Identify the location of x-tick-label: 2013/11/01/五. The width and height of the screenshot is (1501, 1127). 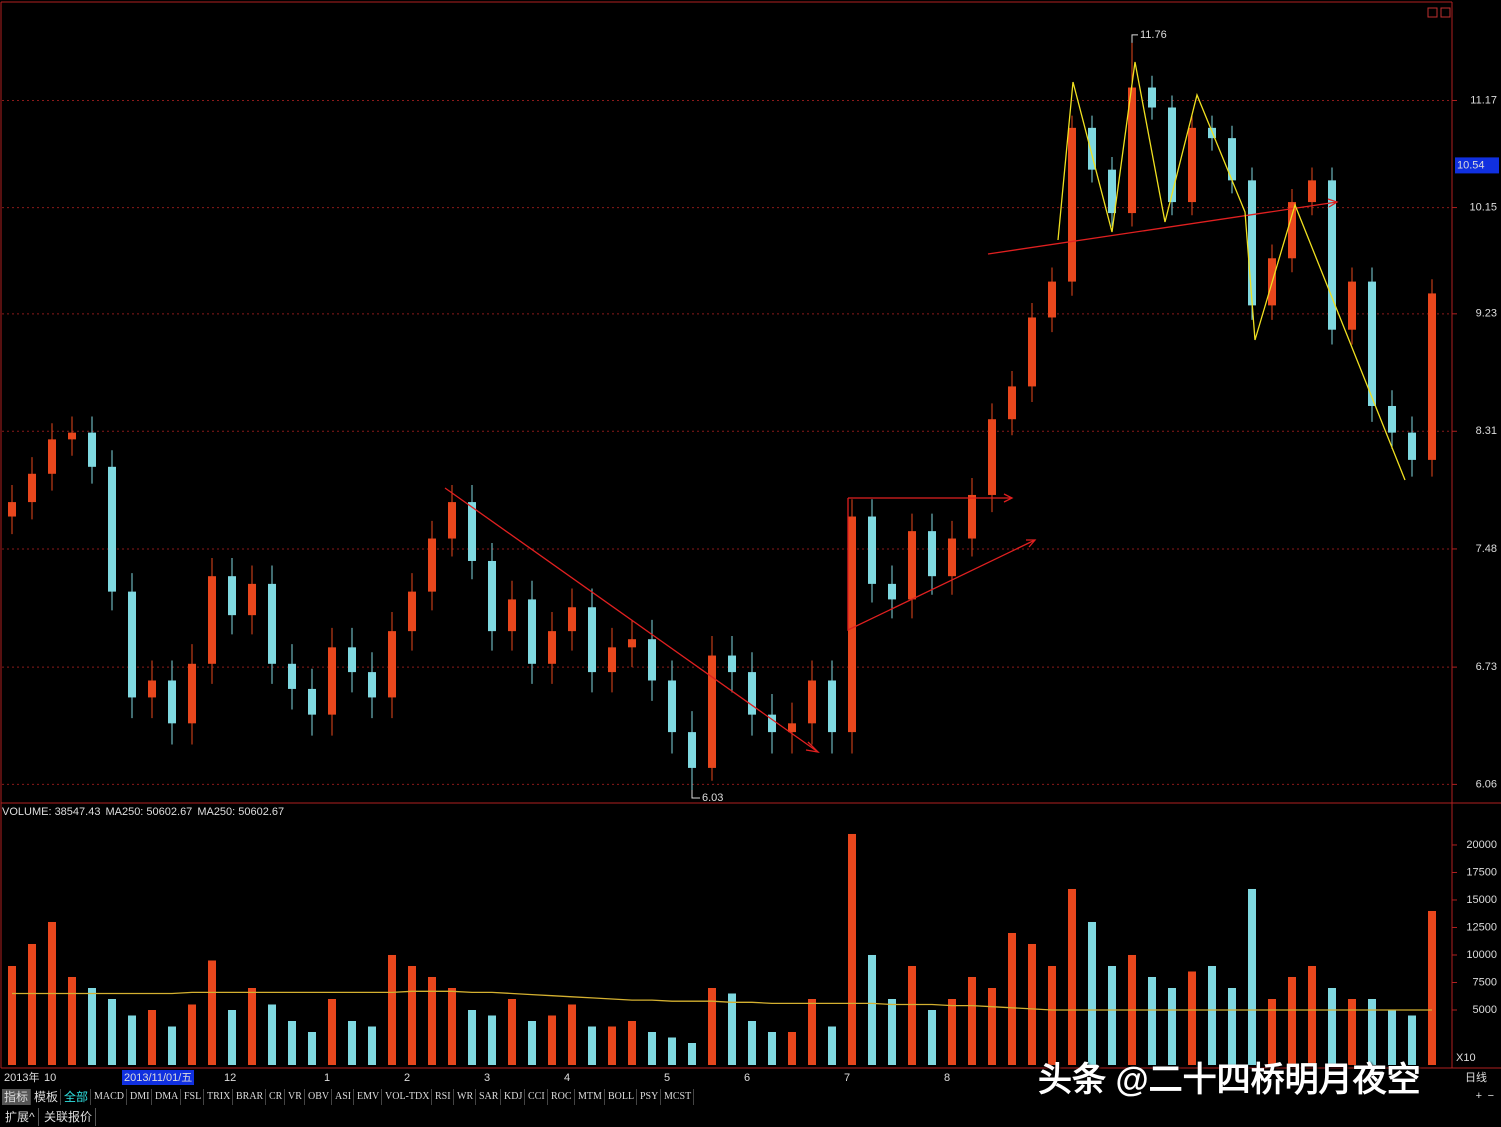
(158, 1078).